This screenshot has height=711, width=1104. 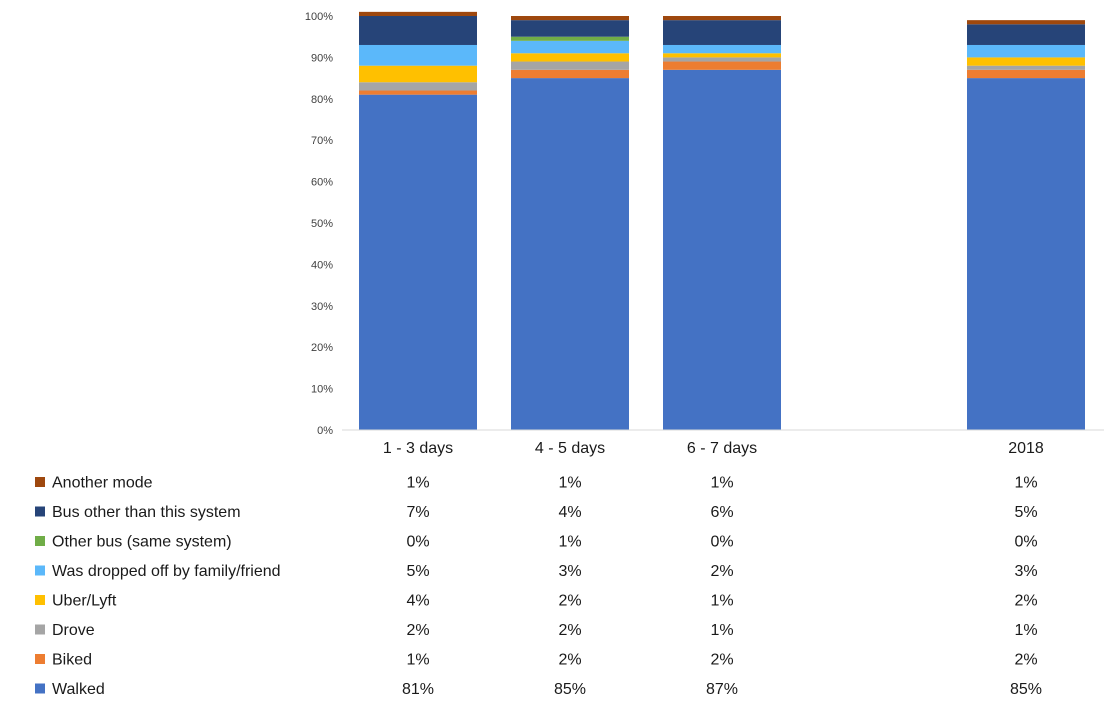 What do you see at coordinates (721, 512) in the screenshot?
I see `data-label: 6%` at bounding box center [721, 512].